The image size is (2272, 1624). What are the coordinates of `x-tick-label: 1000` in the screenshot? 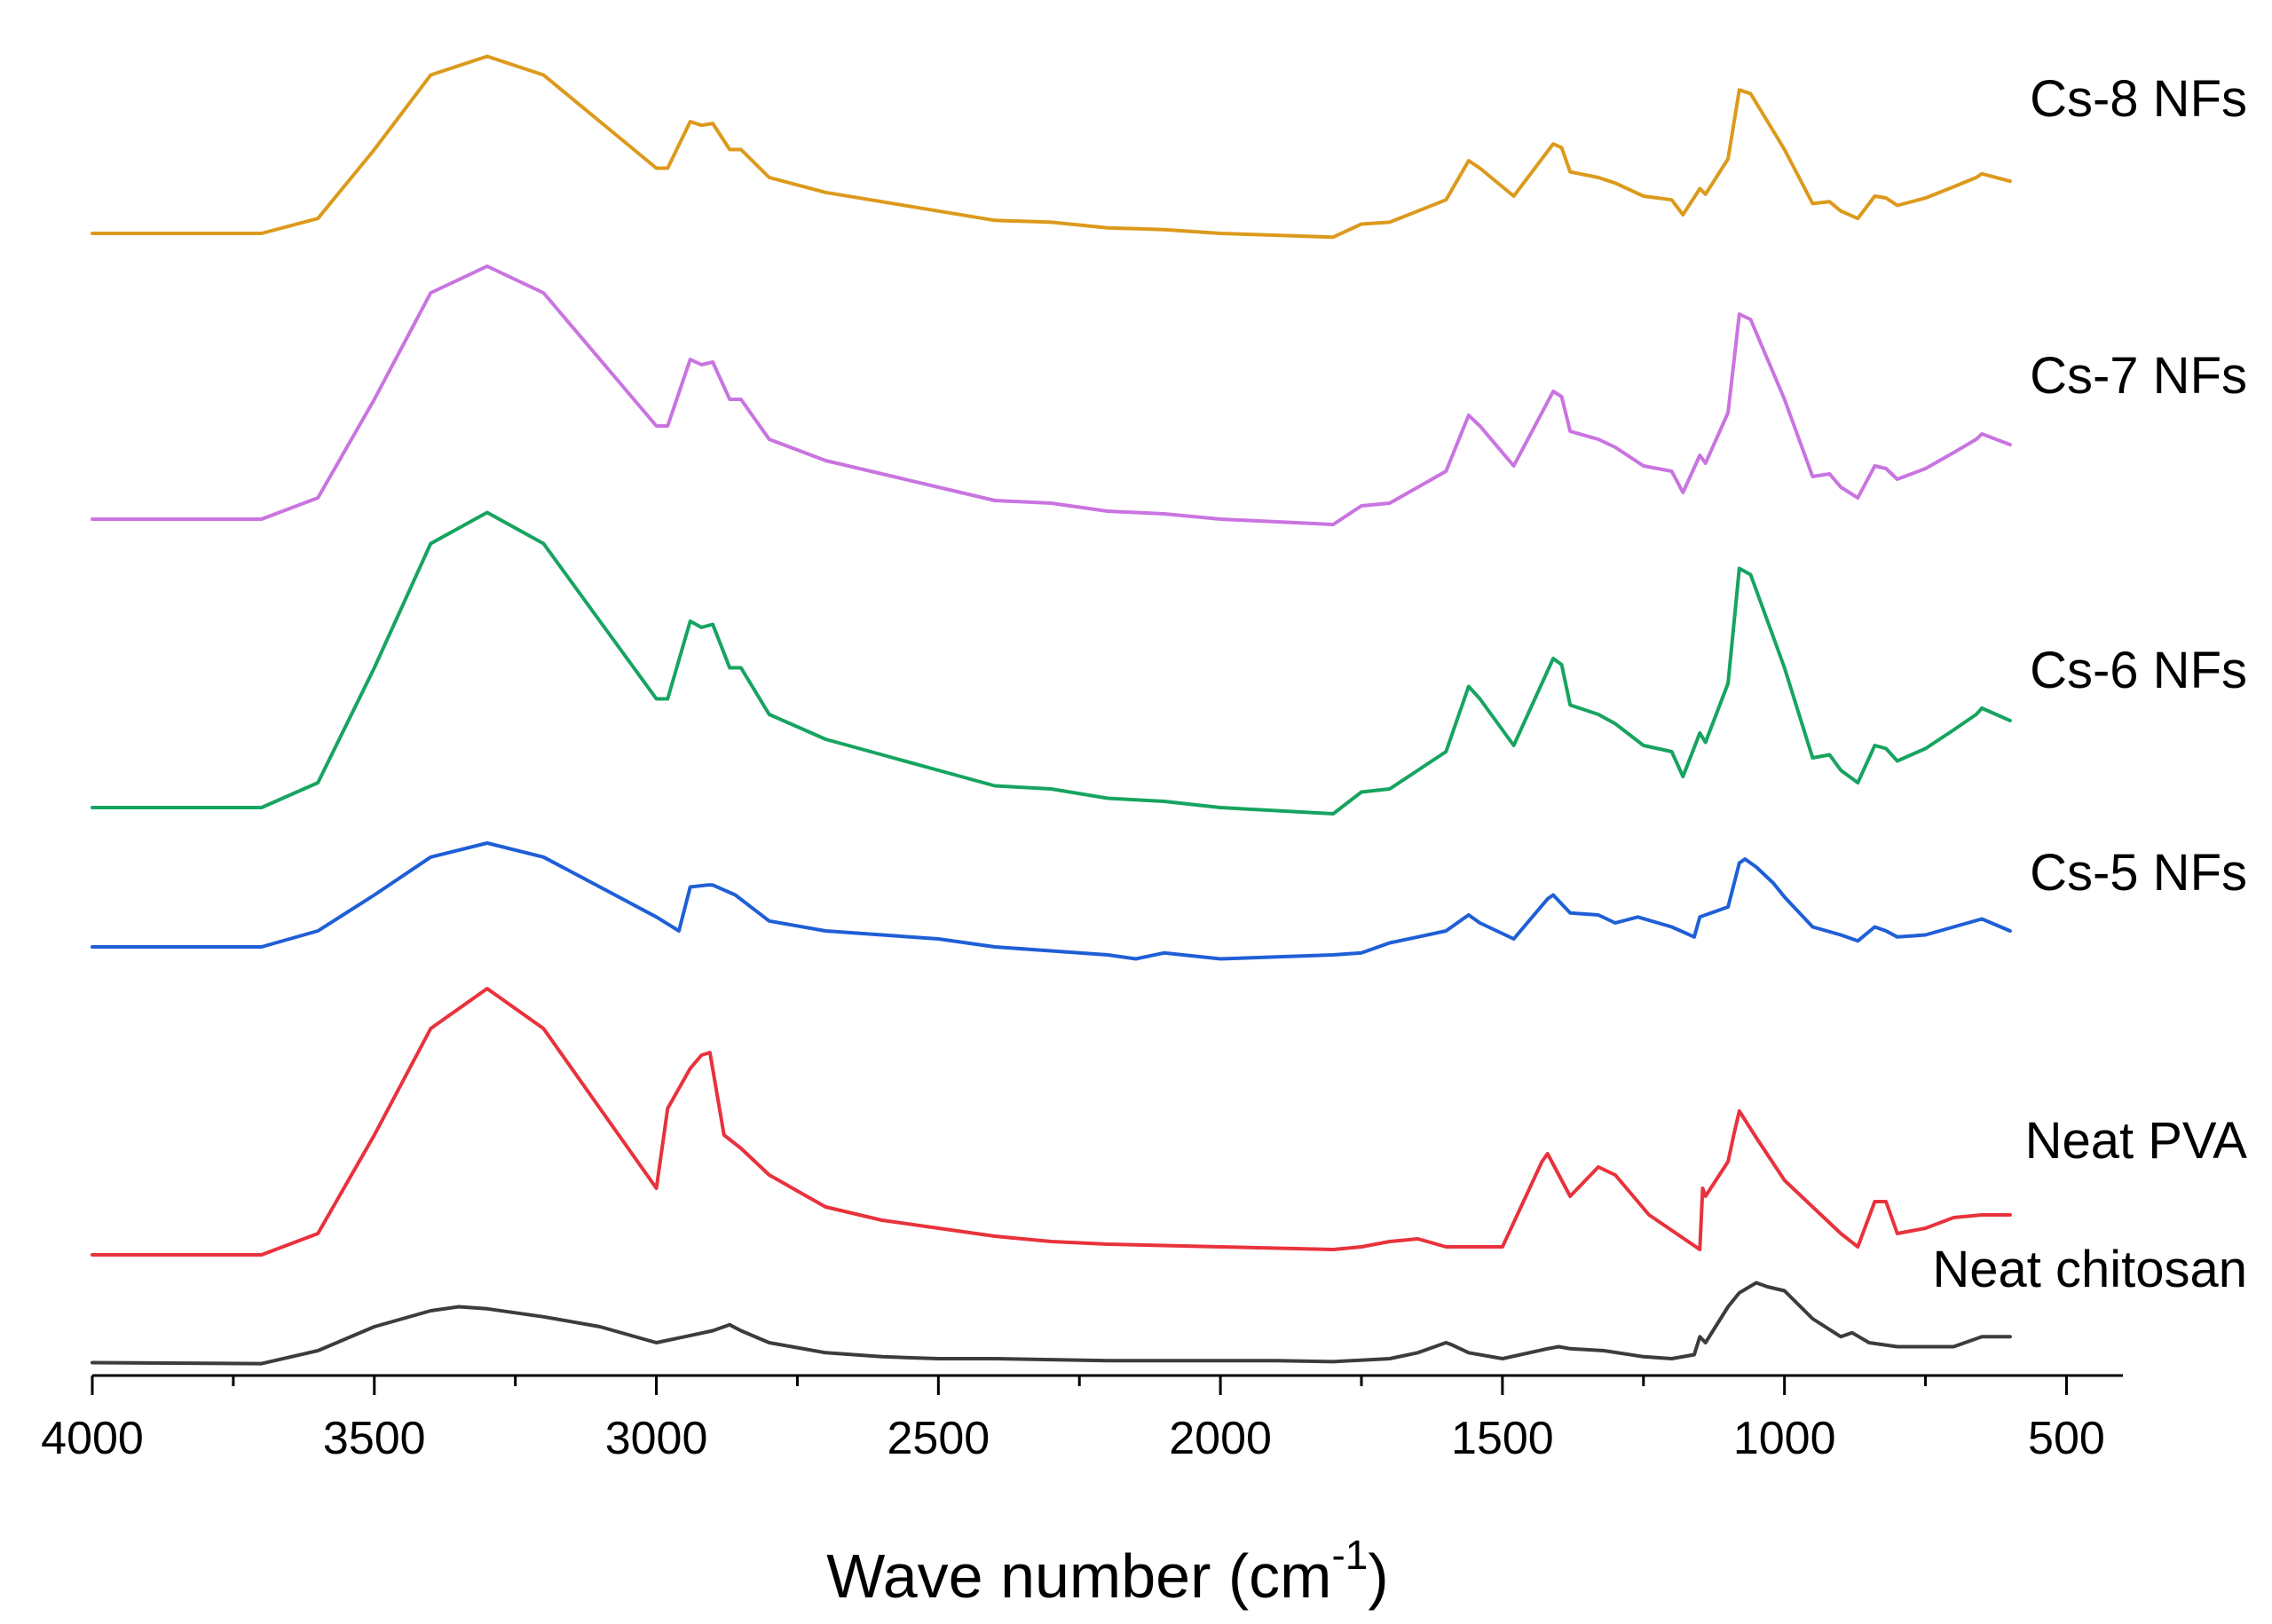 It's located at (1784, 1439).